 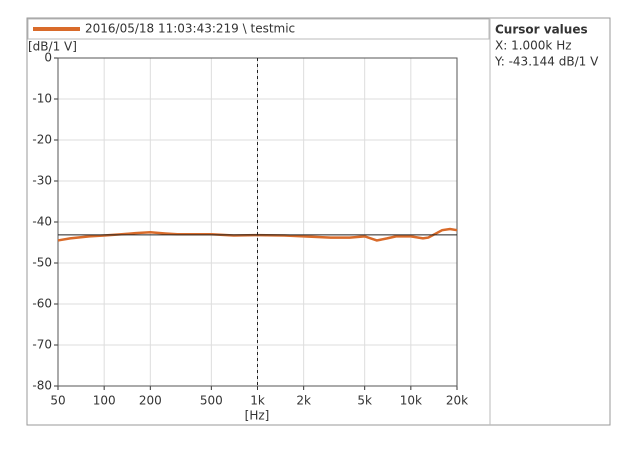 What do you see at coordinates (364, 401) in the screenshot?
I see `x-tick-label: 5k` at bounding box center [364, 401].